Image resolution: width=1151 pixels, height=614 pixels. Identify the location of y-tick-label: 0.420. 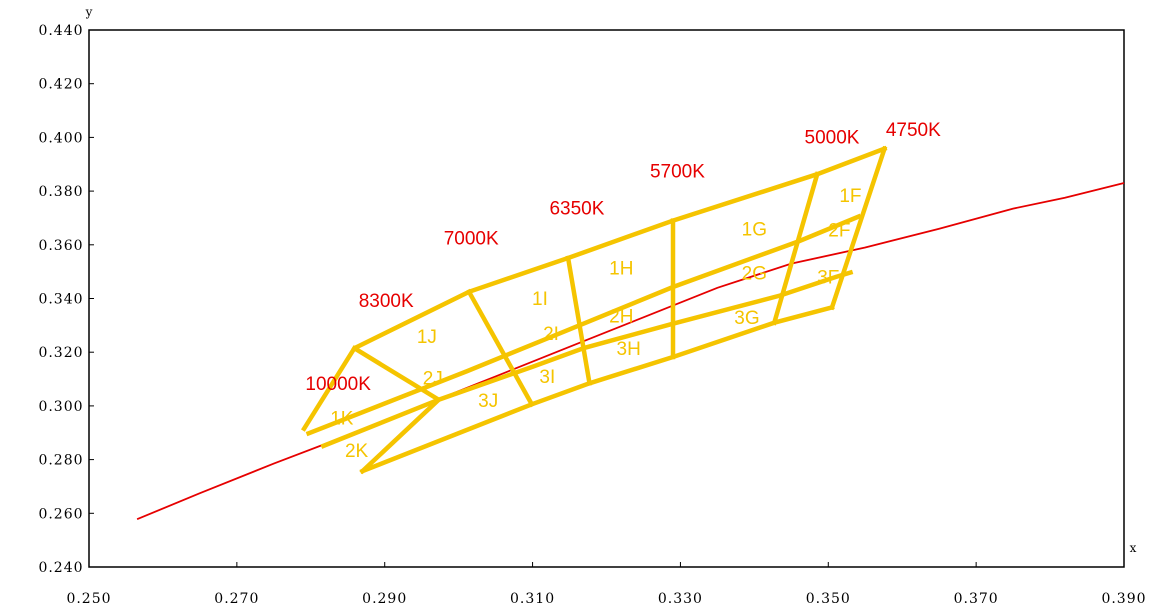
(60, 85).